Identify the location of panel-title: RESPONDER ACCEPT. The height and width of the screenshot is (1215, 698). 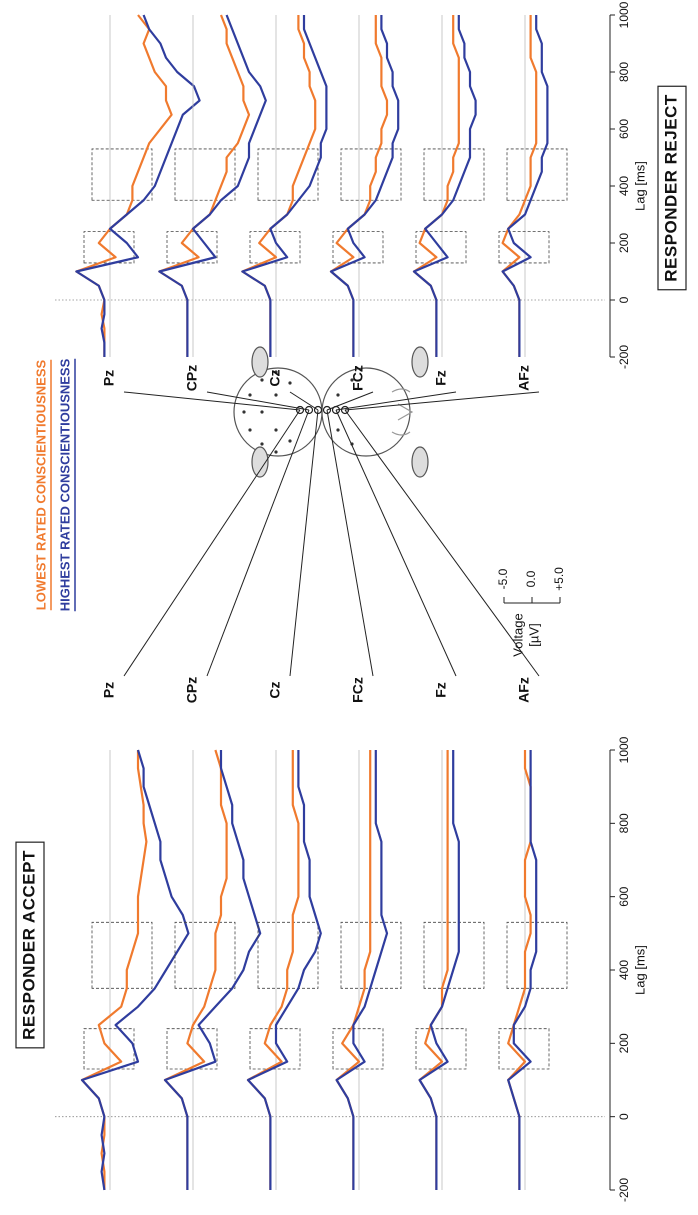
(28, 945).